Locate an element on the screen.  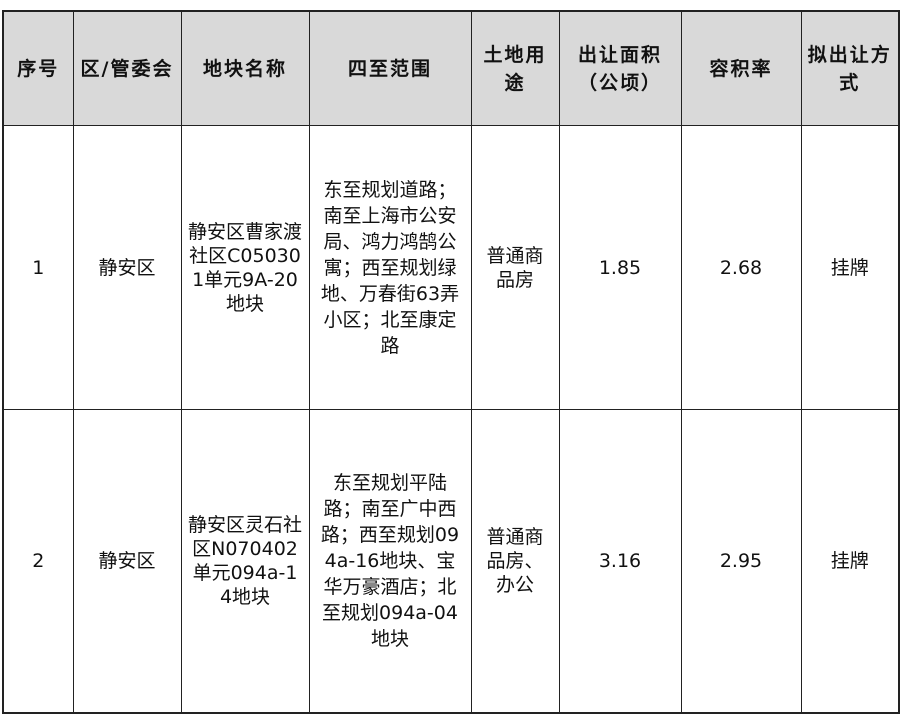
header-use: 土地用途 is located at coordinates (515, 68).